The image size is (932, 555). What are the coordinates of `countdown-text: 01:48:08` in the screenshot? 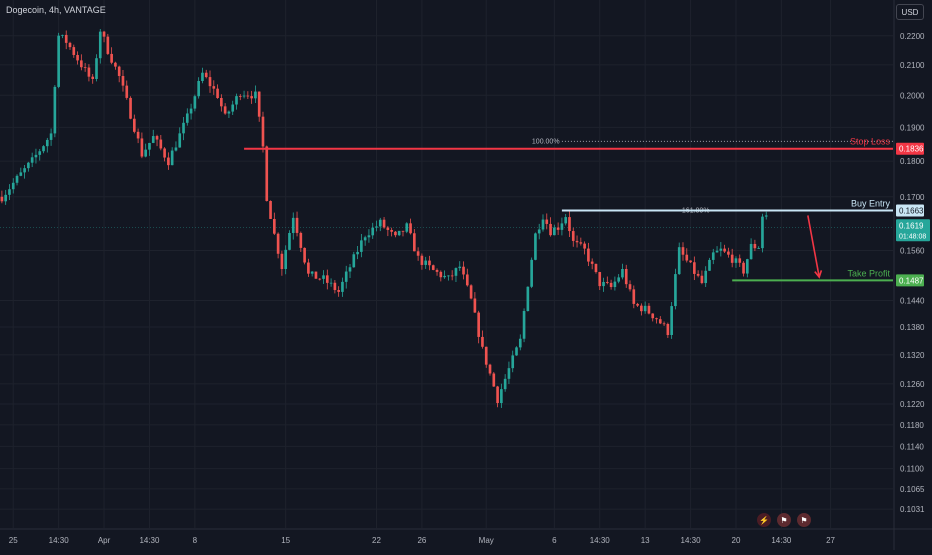 It's located at (912, 236).